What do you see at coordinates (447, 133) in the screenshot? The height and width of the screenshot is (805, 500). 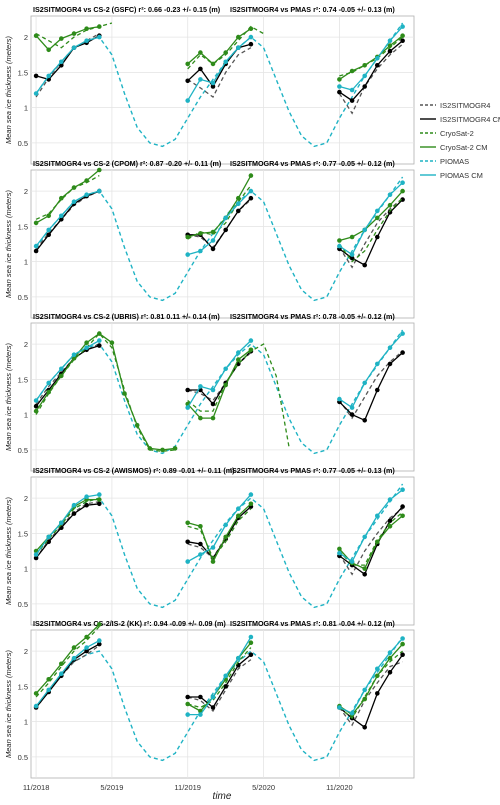 I see `legend-item: CryoSat-2` at bounding box center [447, 133].